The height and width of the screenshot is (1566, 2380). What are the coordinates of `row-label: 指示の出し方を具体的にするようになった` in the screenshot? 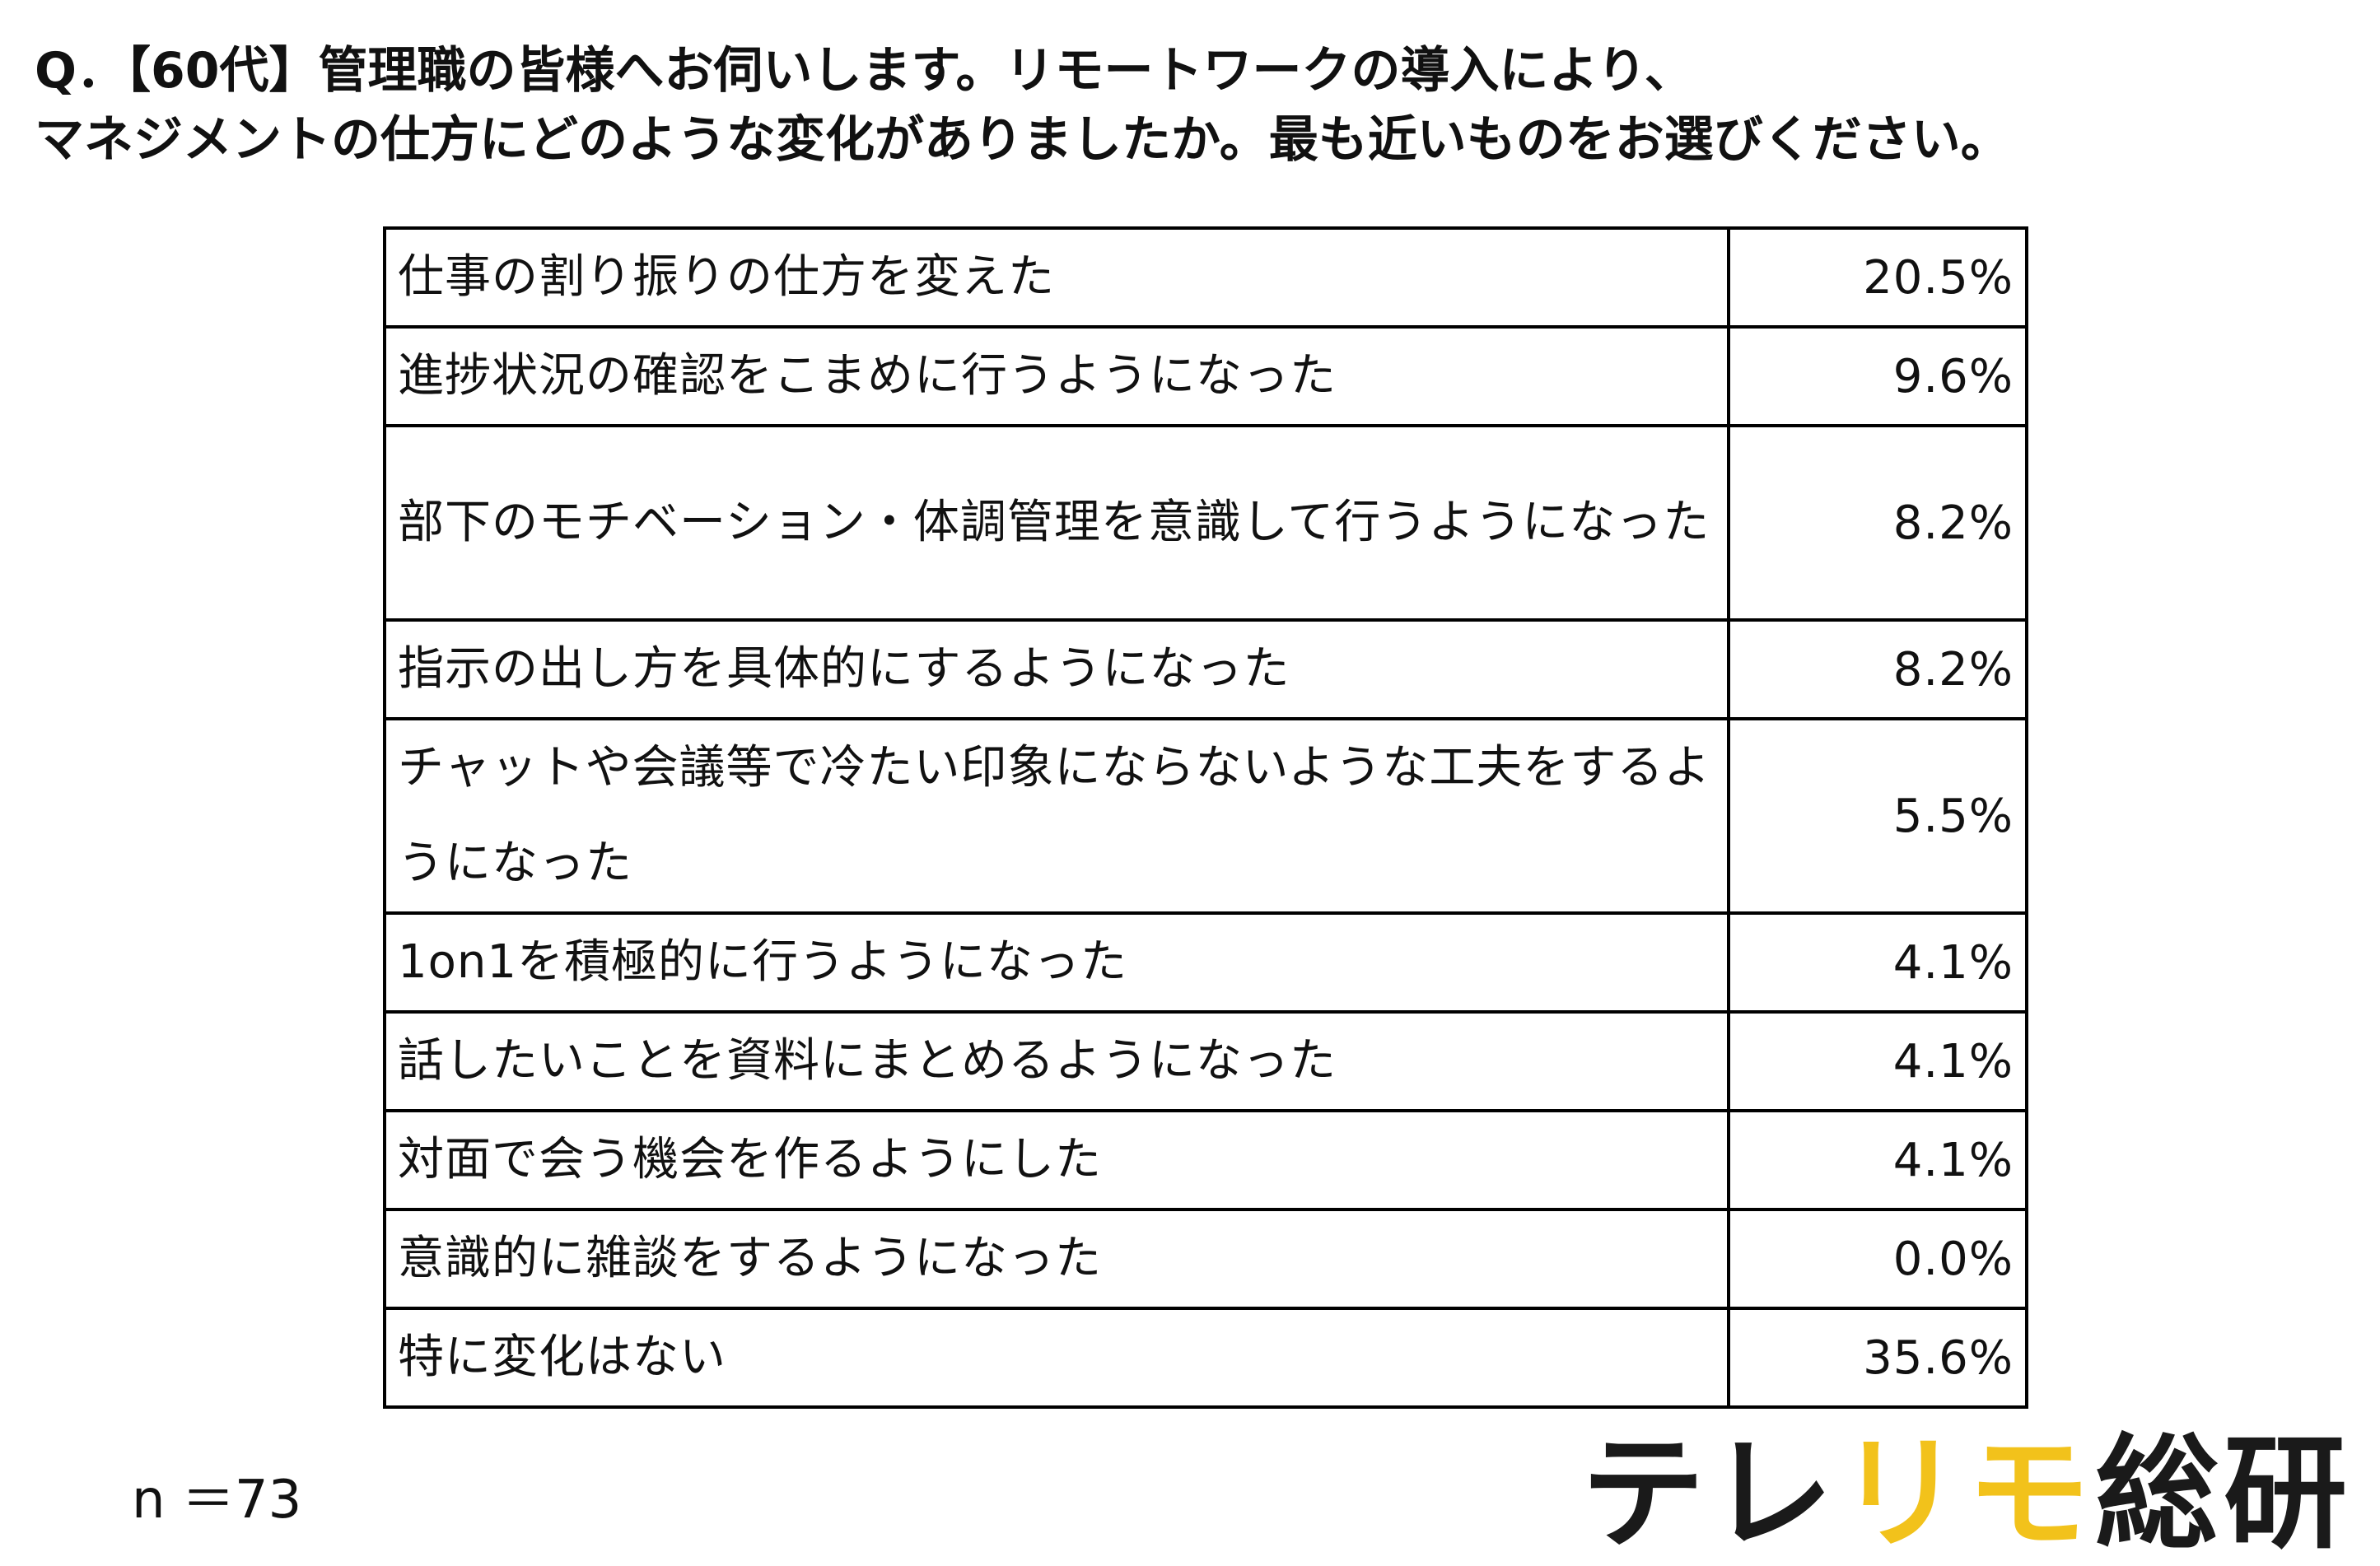 It's located at (1056, 669).